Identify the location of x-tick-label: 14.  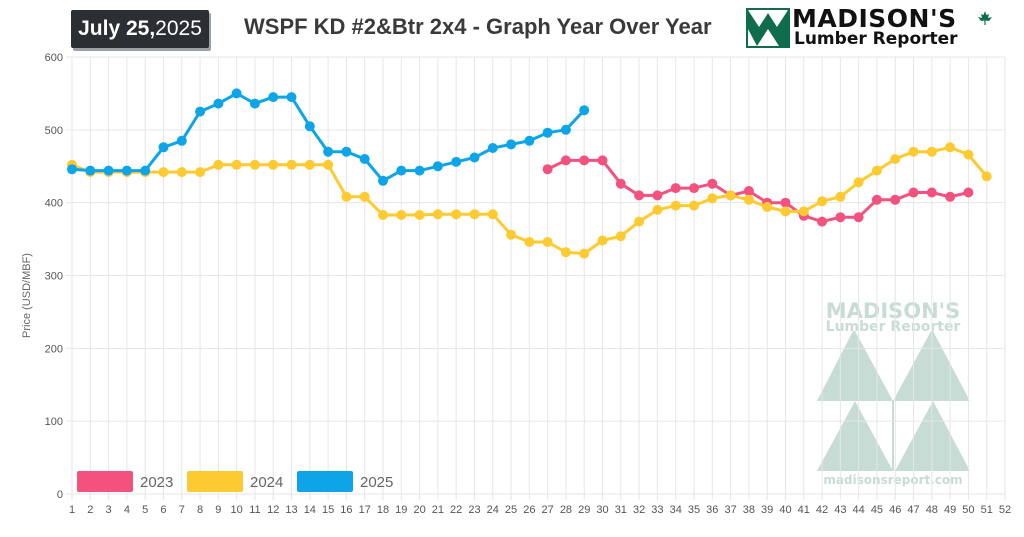
(310, 510).